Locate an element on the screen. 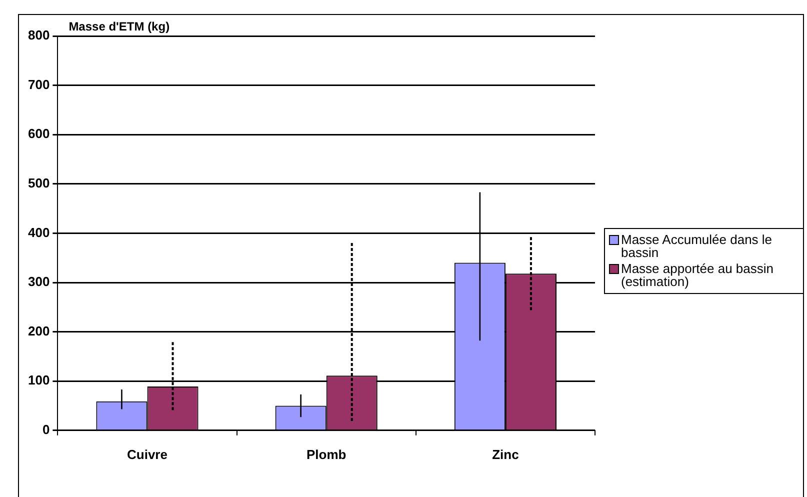 This screenshot has width=807, height=497. y-tick-label: 500 is located at coordinates (39, 182).